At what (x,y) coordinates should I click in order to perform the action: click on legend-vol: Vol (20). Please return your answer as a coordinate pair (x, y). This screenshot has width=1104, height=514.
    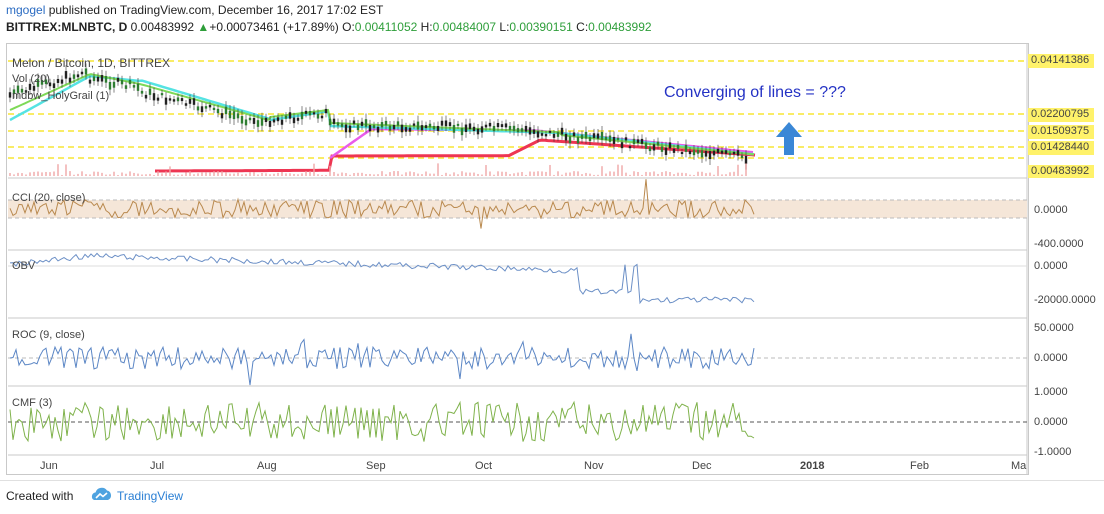
    Looking at the image, I should click on (31, 79).